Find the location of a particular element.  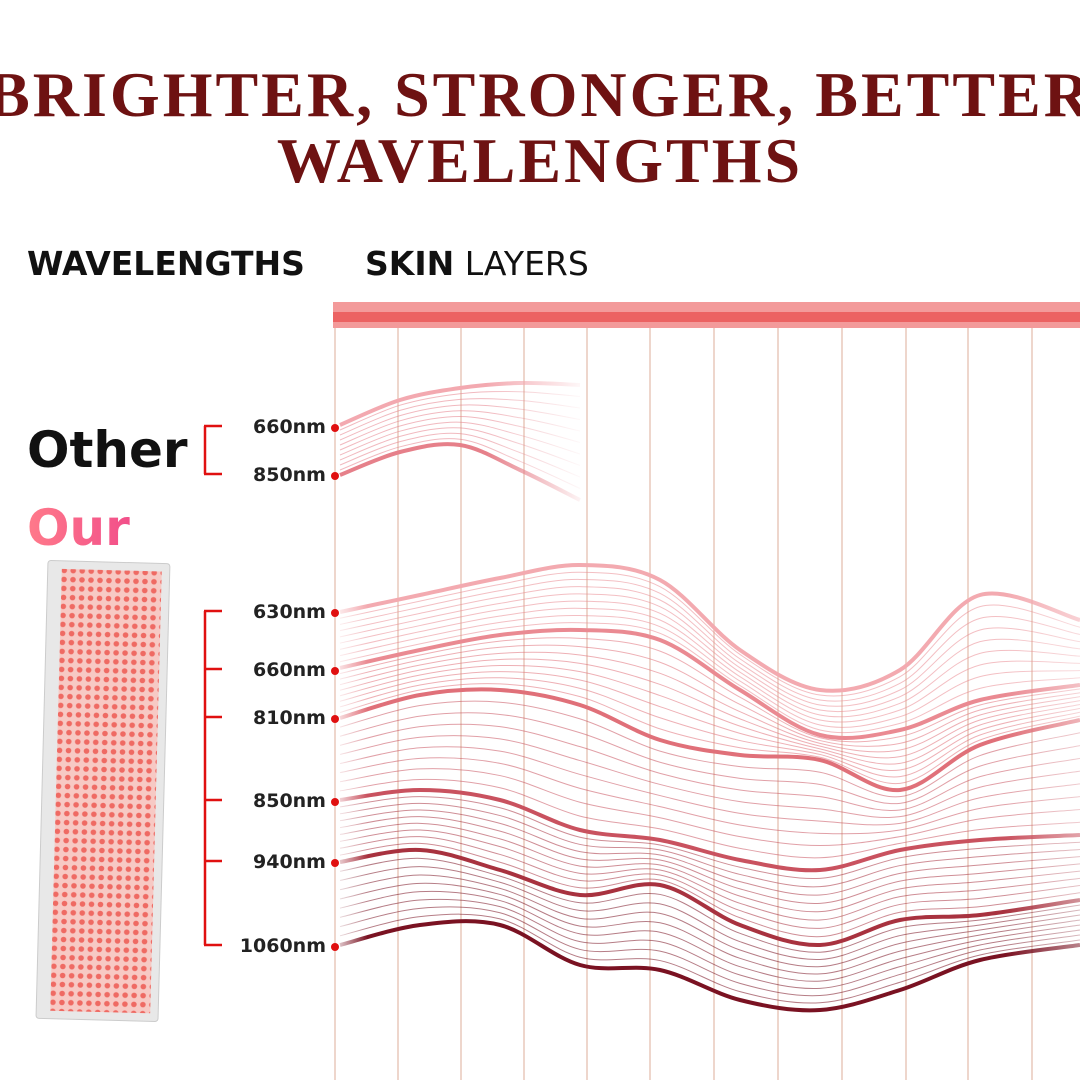

our-label: Our is located at coordinates (78, 528).